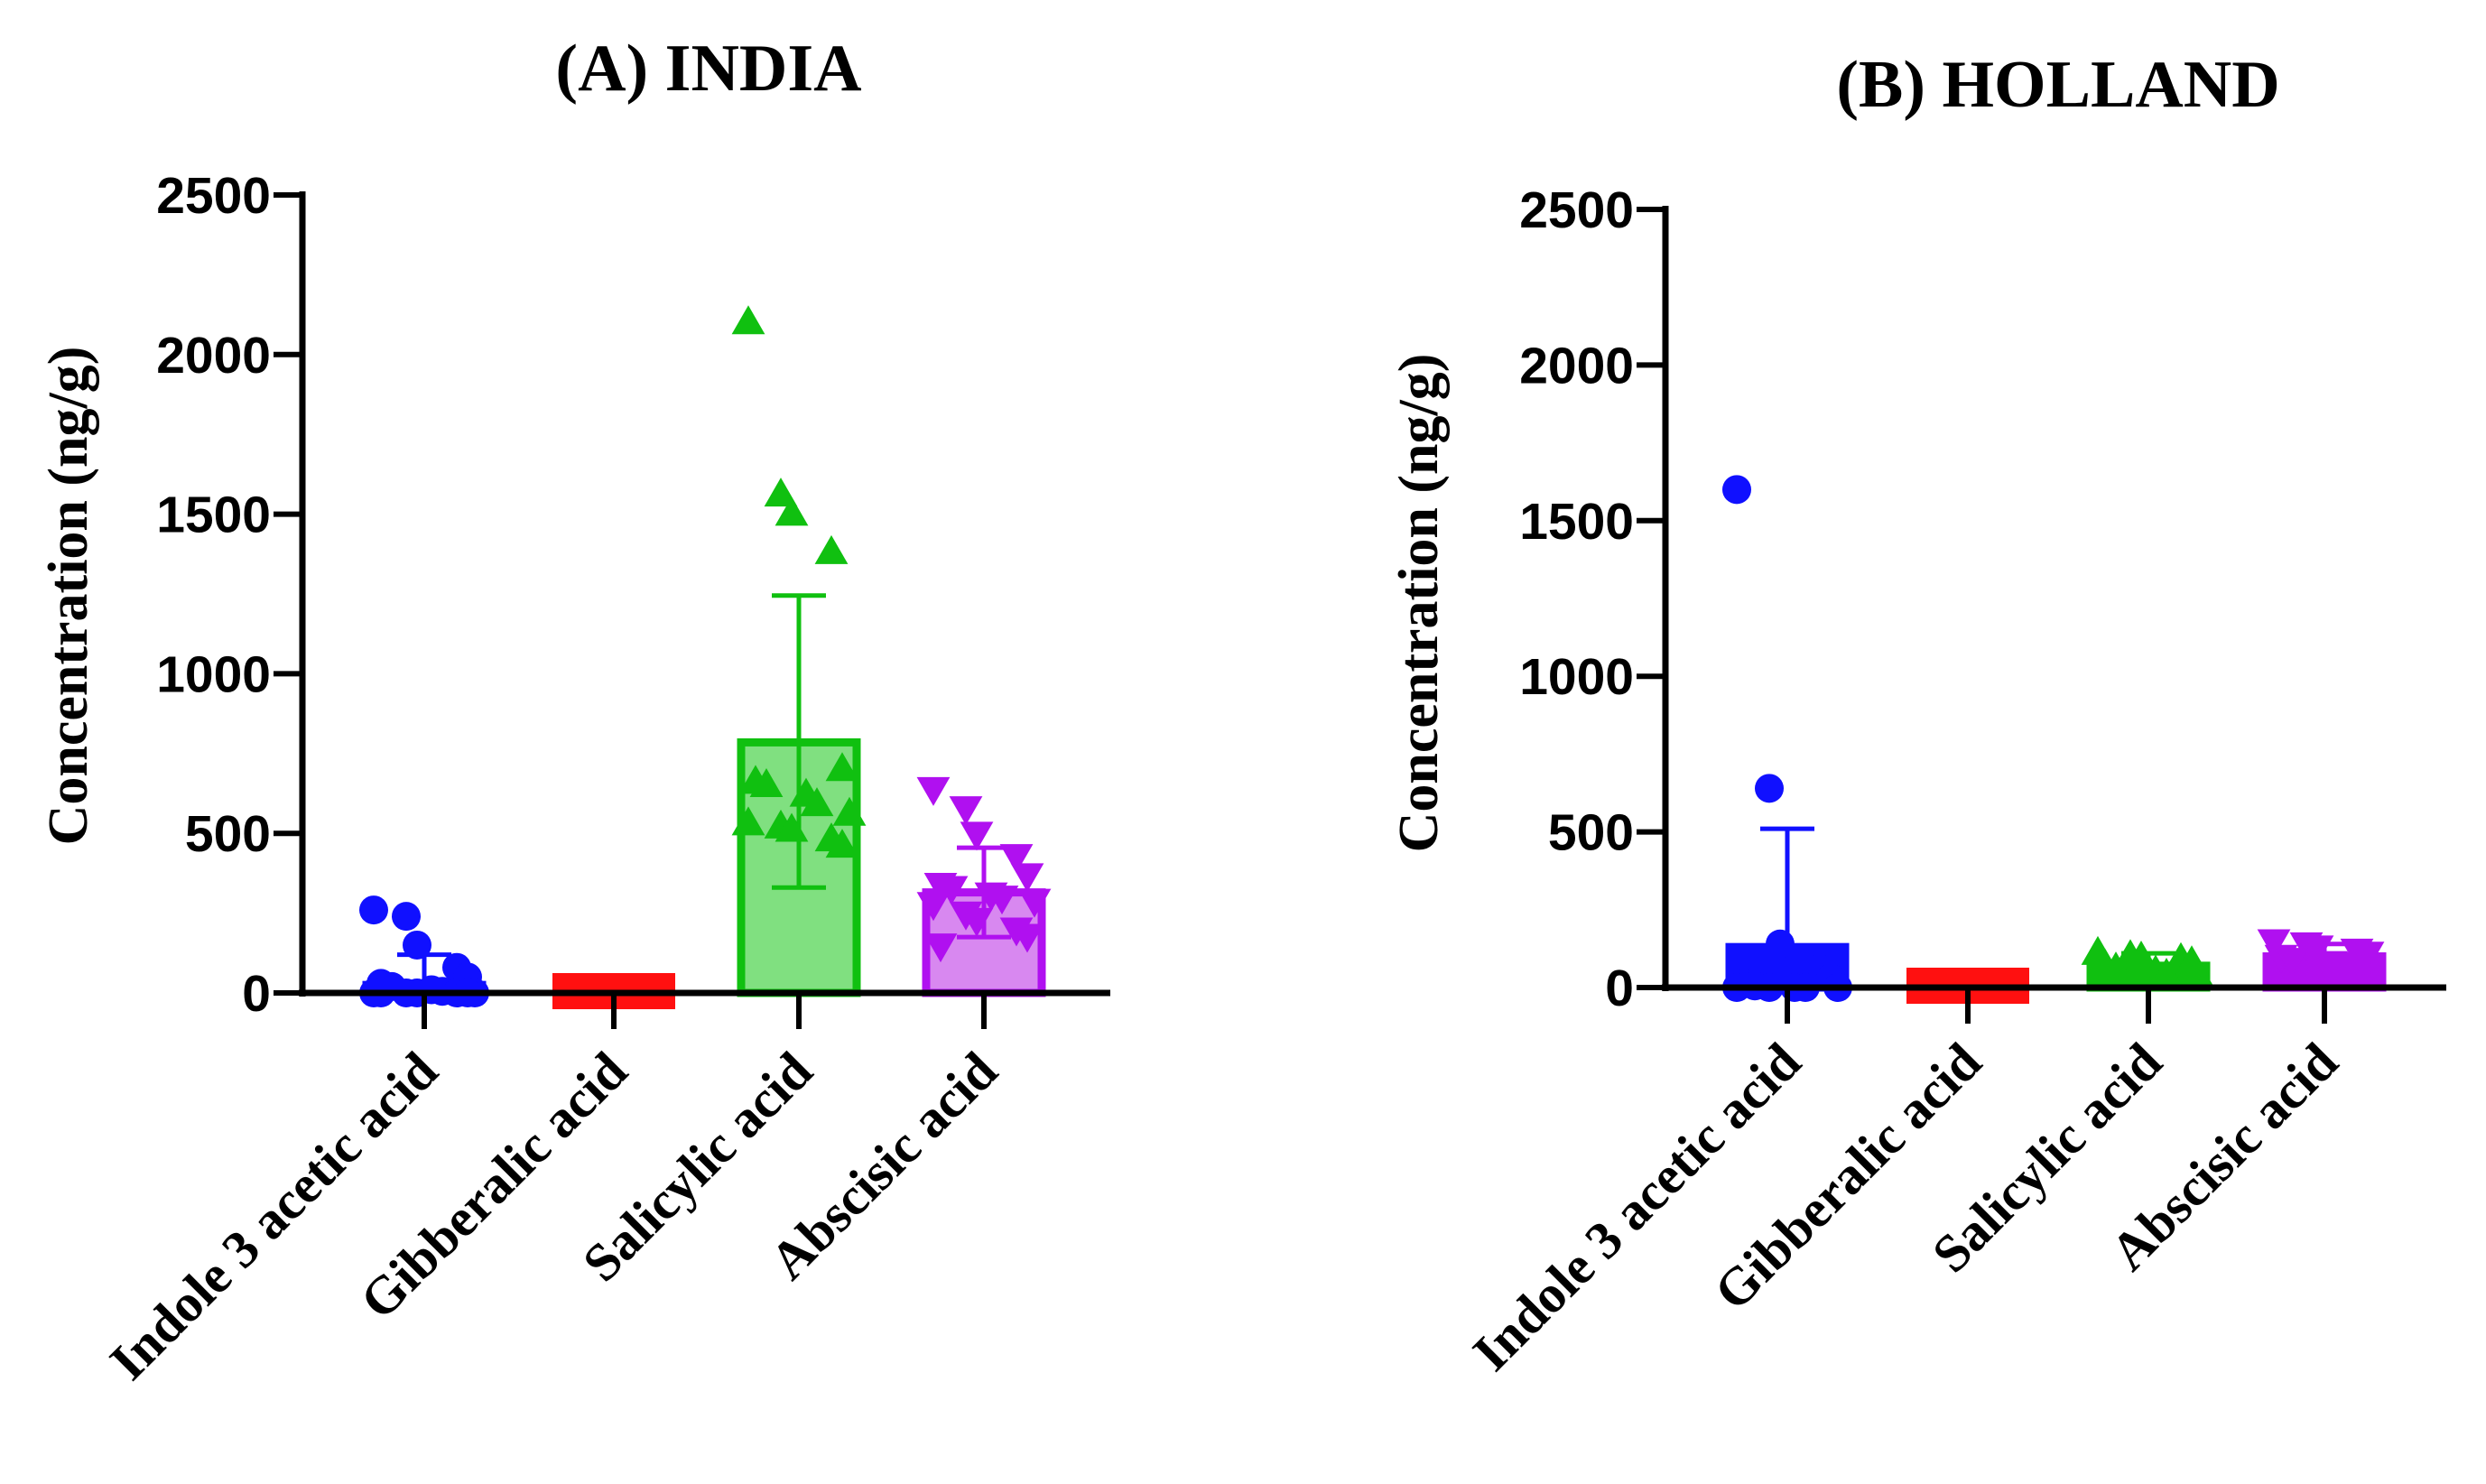  What do you see at coordinates (1591, 833) in the screenshot?
I see `chart-b-ytick-label-1: 500` at bounding box center [1591, 833].